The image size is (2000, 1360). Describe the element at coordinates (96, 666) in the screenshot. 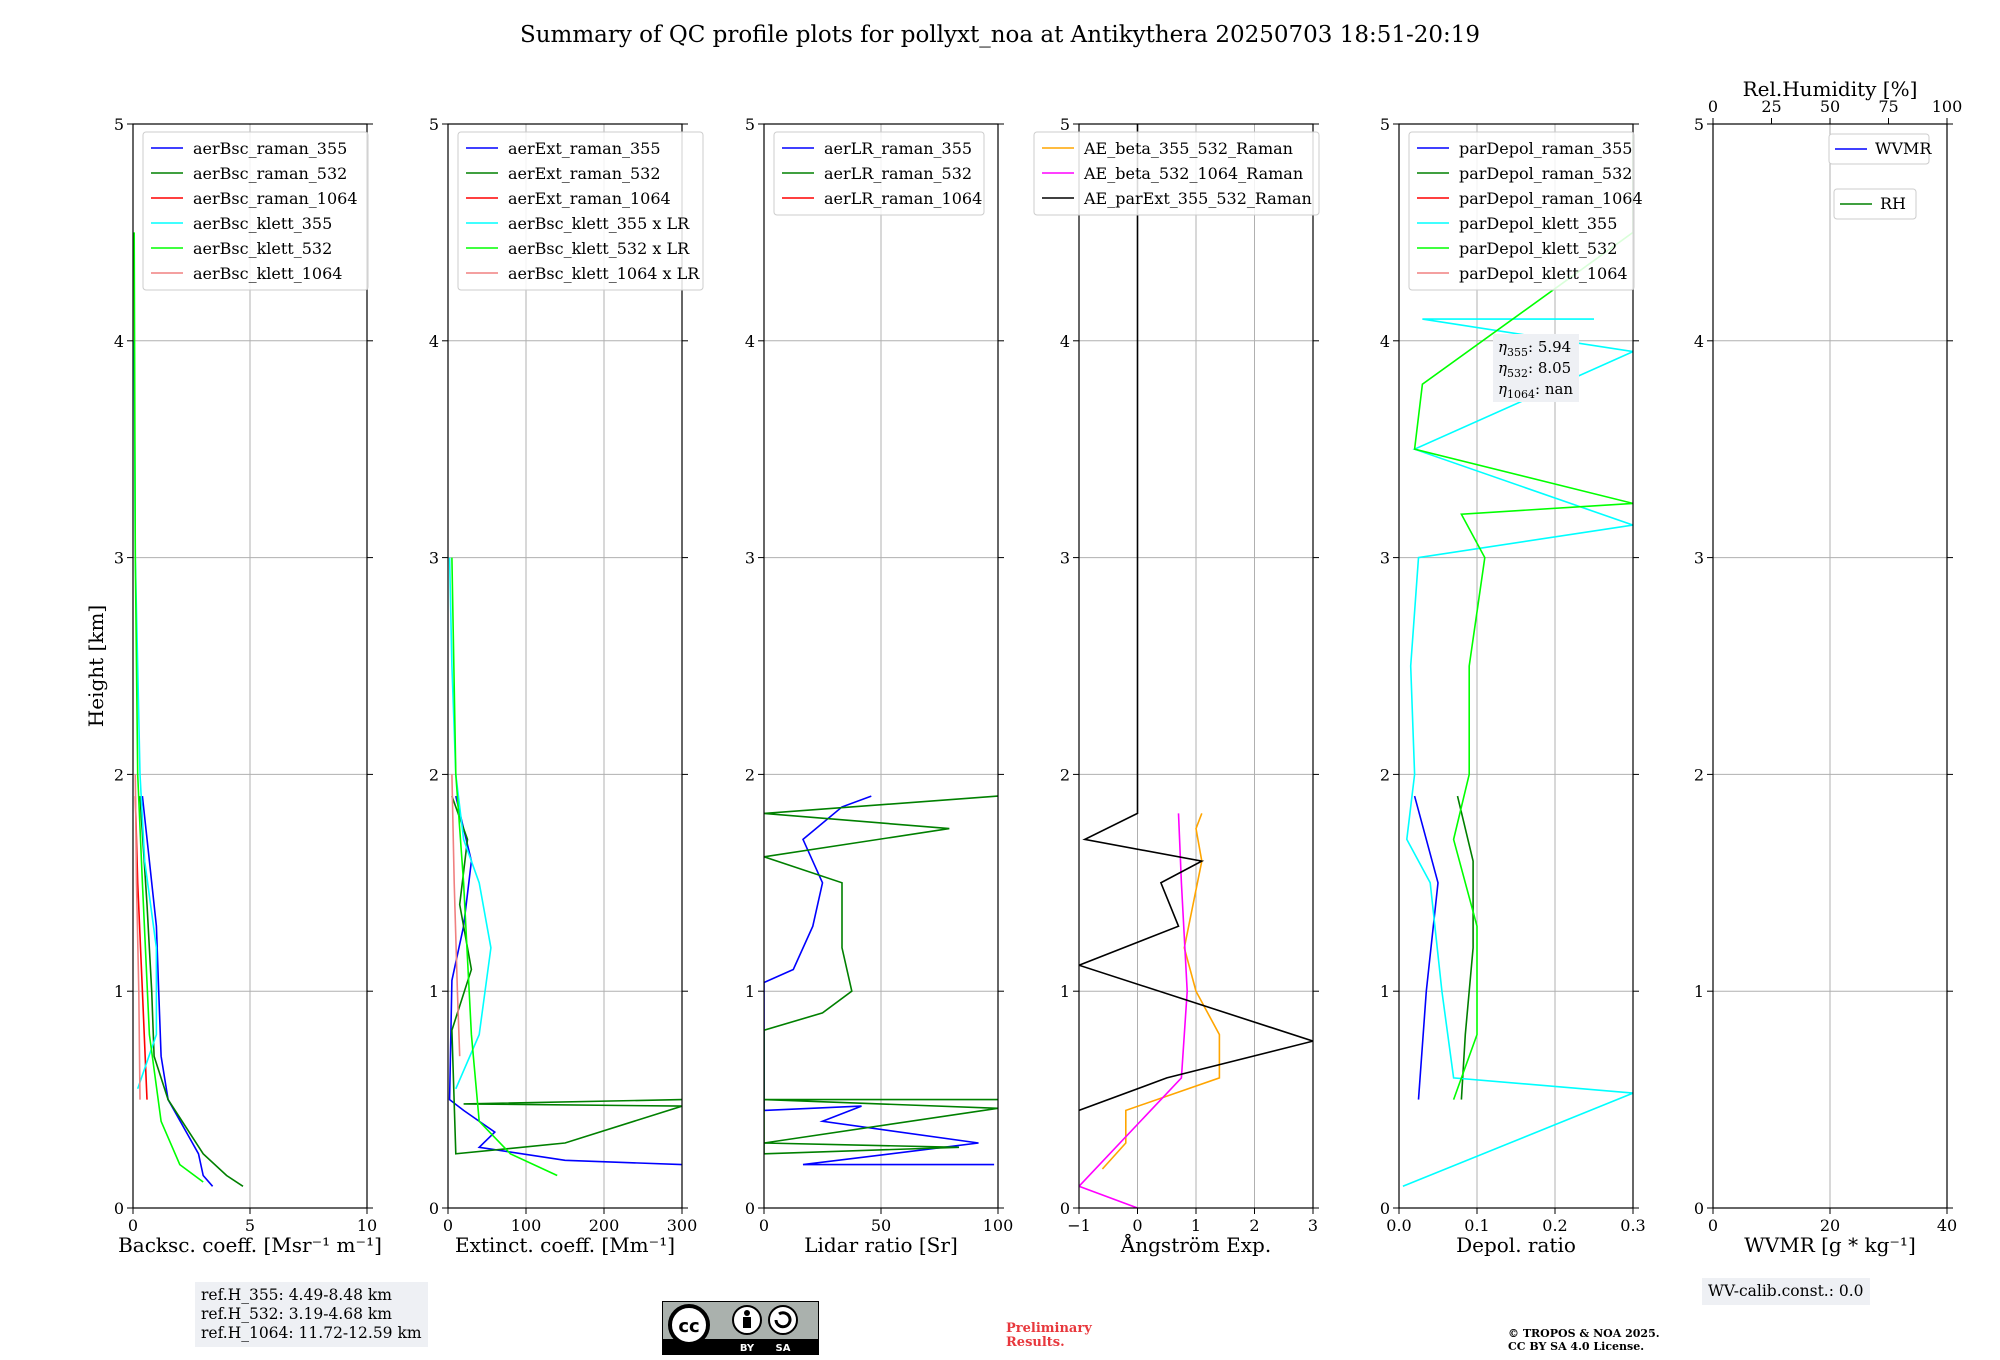

I see `y-axis-label: Height [km]` at that location.